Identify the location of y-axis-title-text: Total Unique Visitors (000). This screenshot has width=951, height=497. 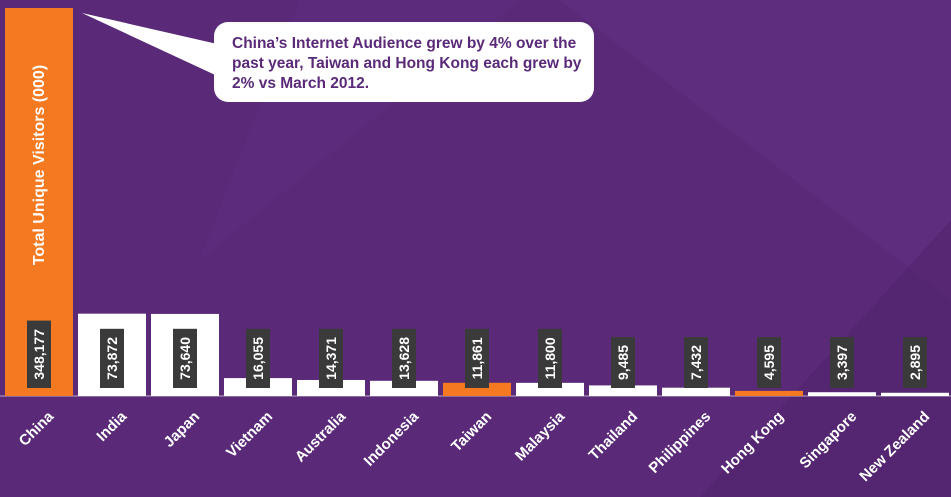
(39, 165).